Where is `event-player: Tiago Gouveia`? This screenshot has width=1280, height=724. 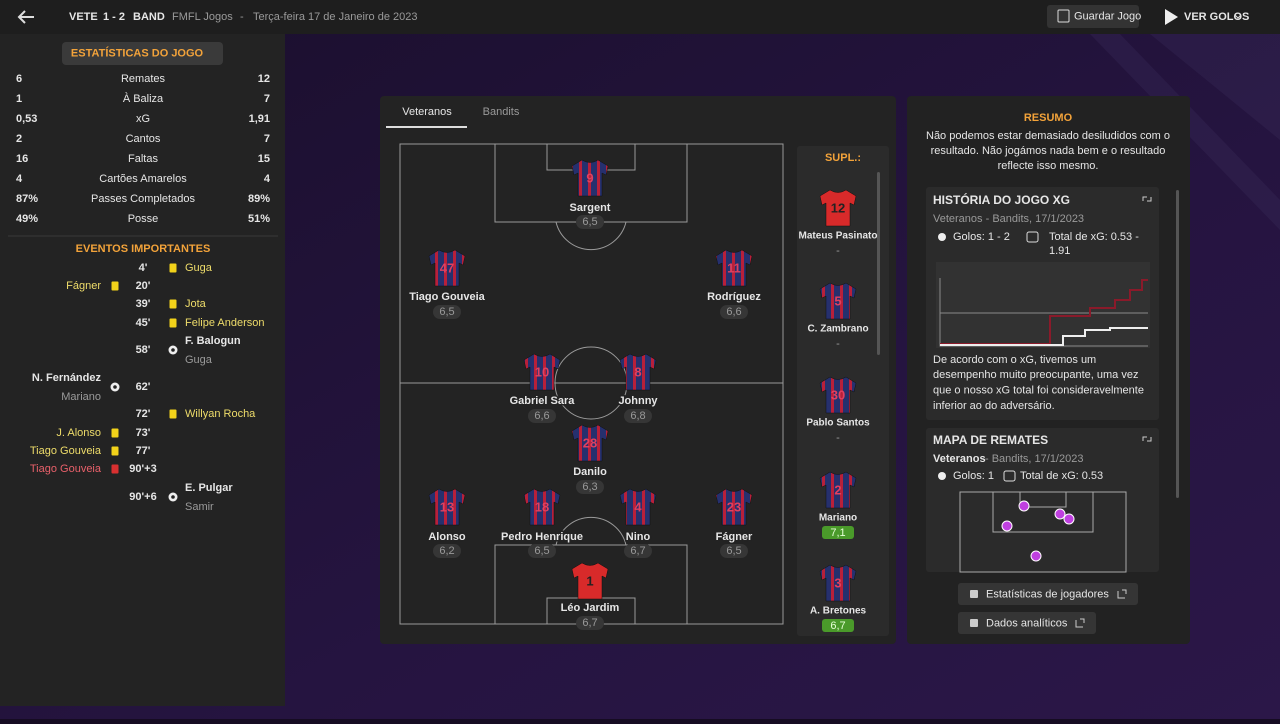
event-player: Tiago Gouveia is located at coordinates (66, 451).